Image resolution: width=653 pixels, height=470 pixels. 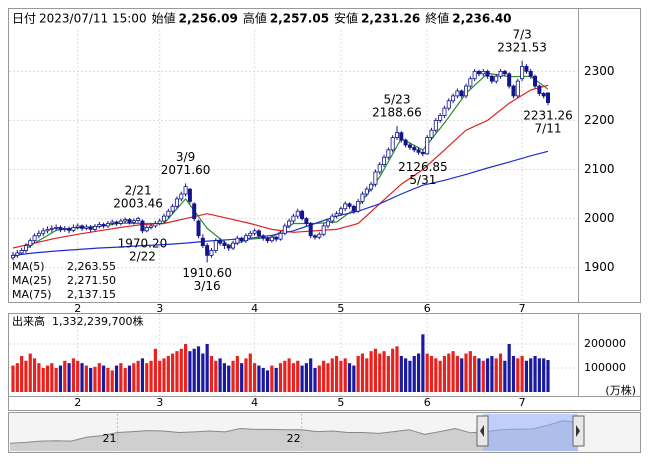 I want to click on annotation-value: 2126.85, so click(x=423, y=167).